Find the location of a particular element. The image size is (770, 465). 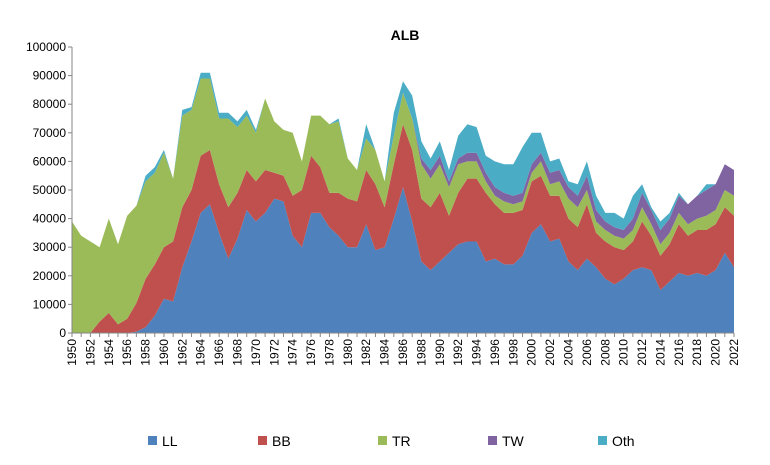

x-tick-label: 1968 is located at coordinates (238, 352).